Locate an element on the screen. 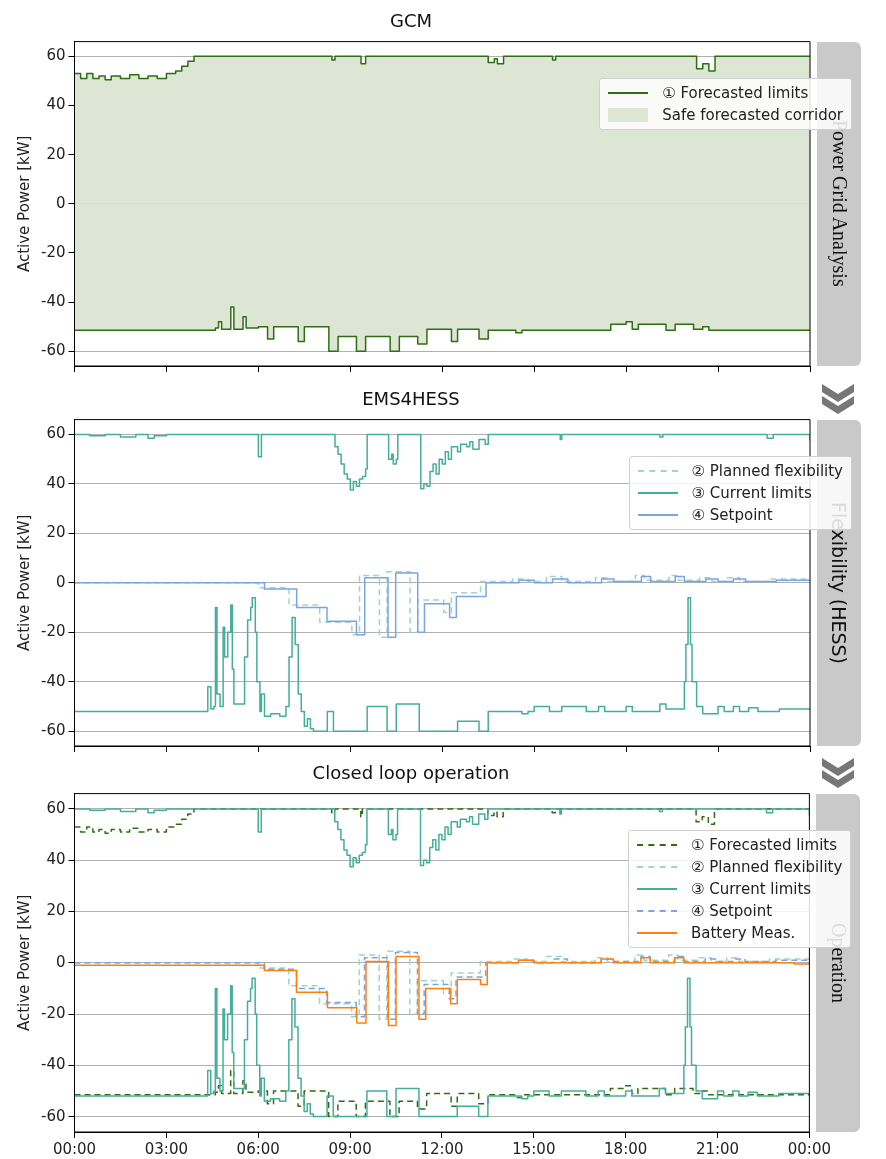  legend-label: Safe forecasted corridor is located at coordinates (752, 114).